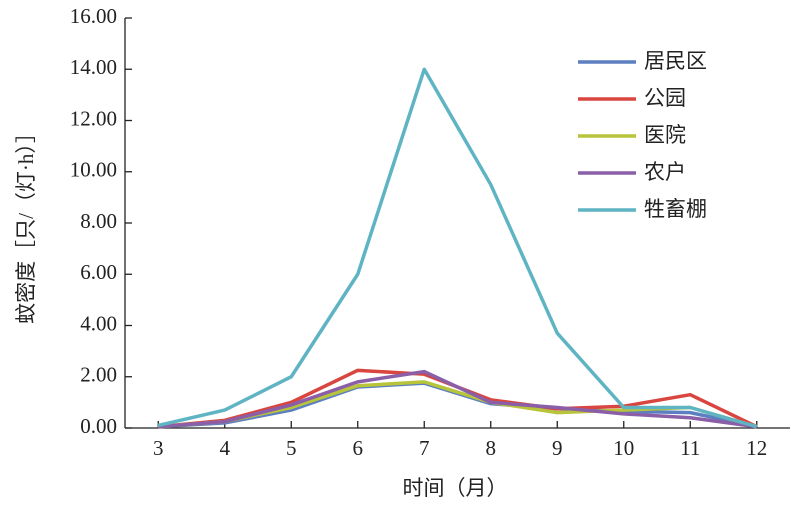  What do you see at coordinates (93, 170) in the screenshot?
I see `y-tick-label: 10.00` at bounding box center [93, 170].